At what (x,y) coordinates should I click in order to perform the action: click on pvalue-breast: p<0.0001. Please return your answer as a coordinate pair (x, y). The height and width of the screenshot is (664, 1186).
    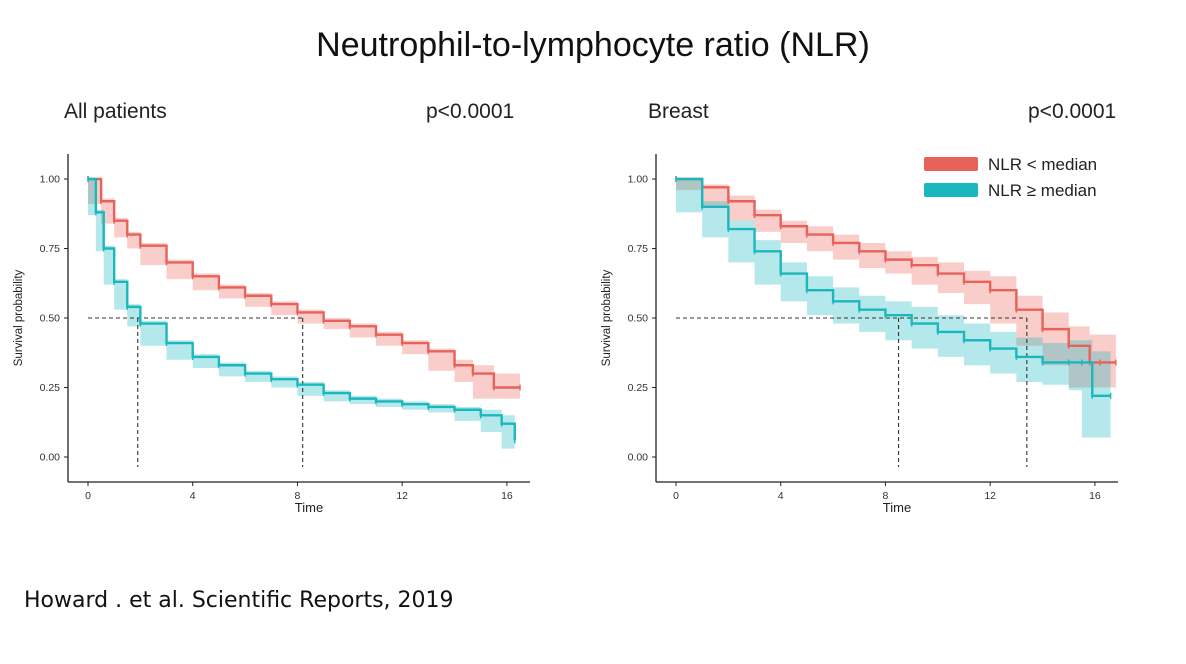
    Looking at the image, I should click on (1072, 111).